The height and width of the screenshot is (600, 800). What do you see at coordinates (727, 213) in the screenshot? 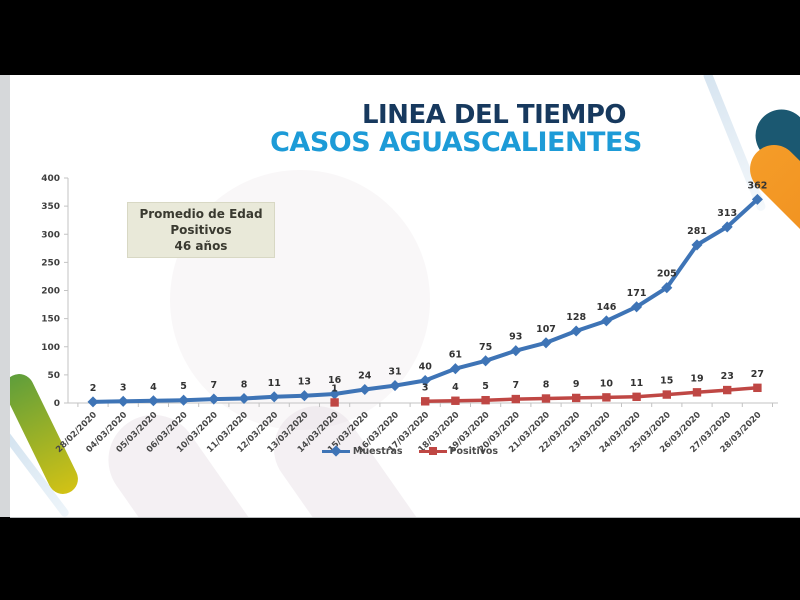
I see `muestras-data-label: 313` at bounding box center [727, 213].